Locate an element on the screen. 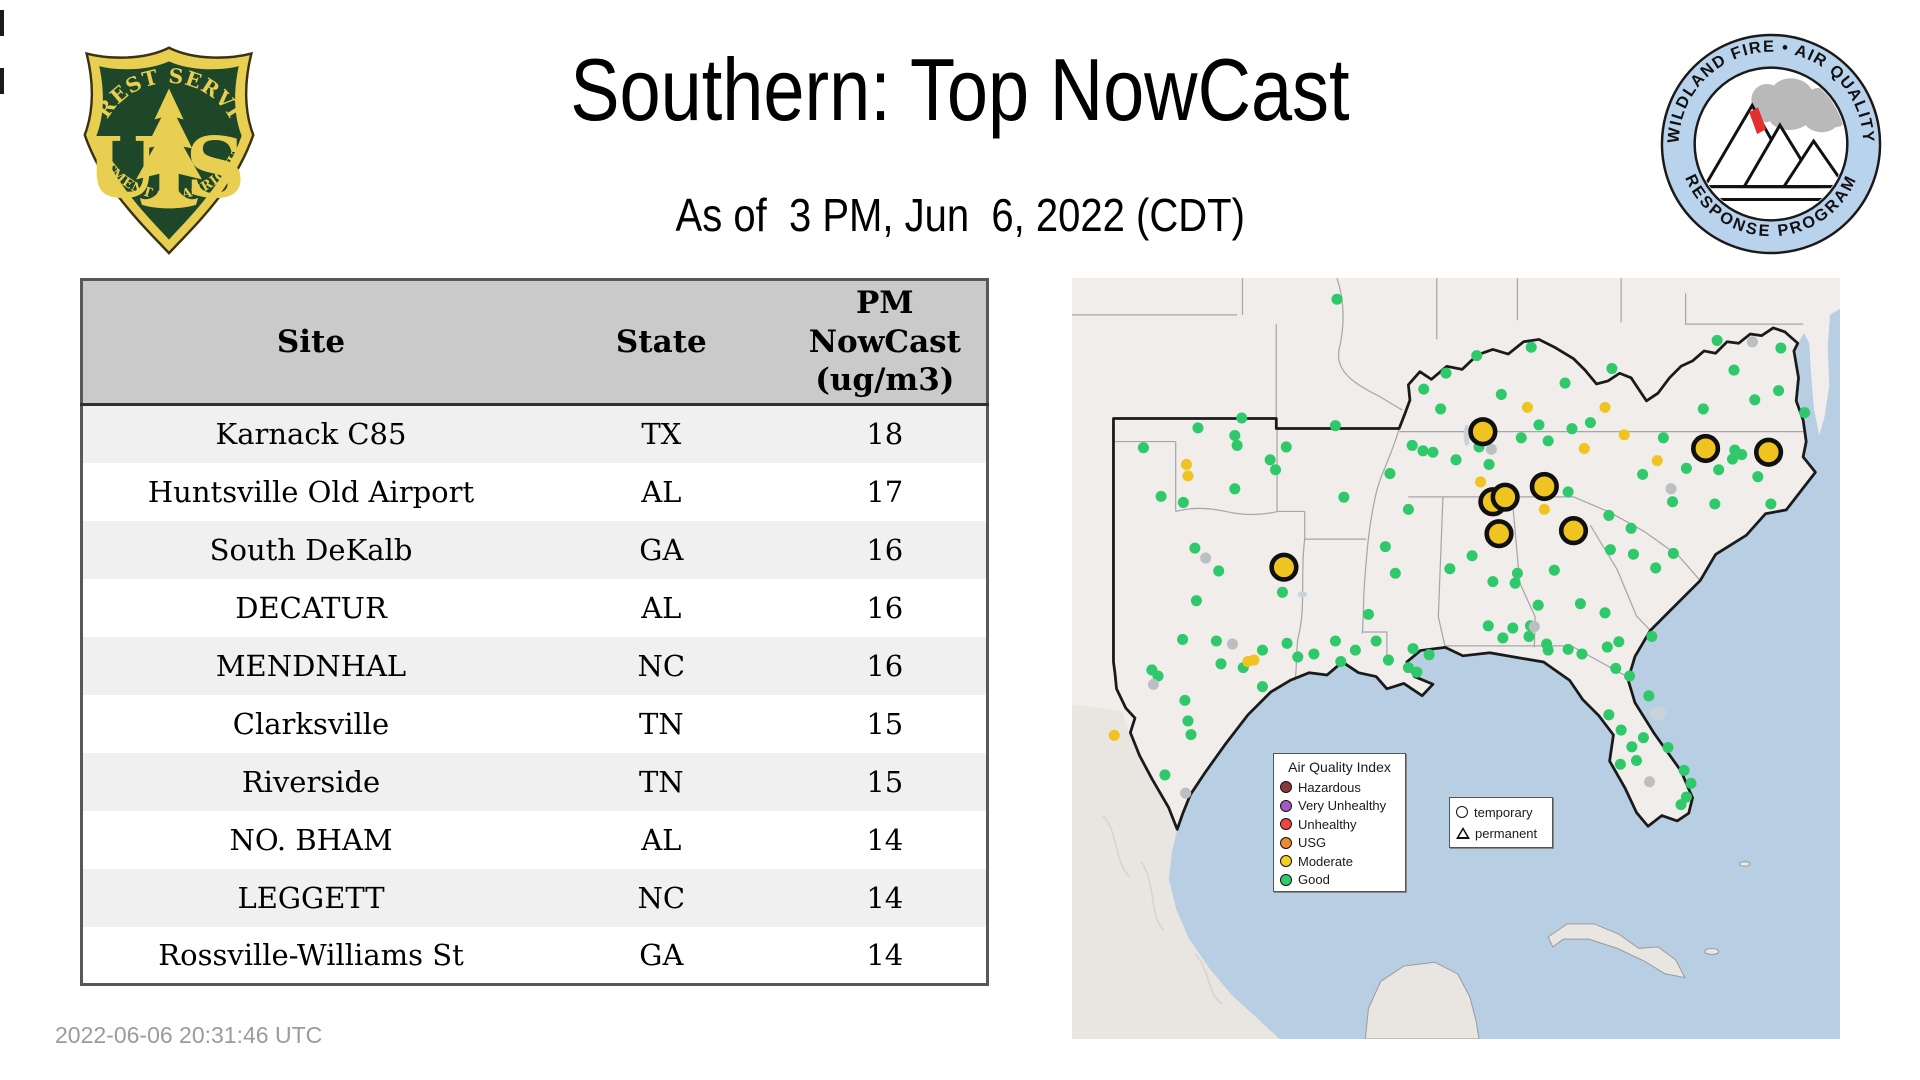  temporary-marker-icon is located at coordinates (1462, 812).